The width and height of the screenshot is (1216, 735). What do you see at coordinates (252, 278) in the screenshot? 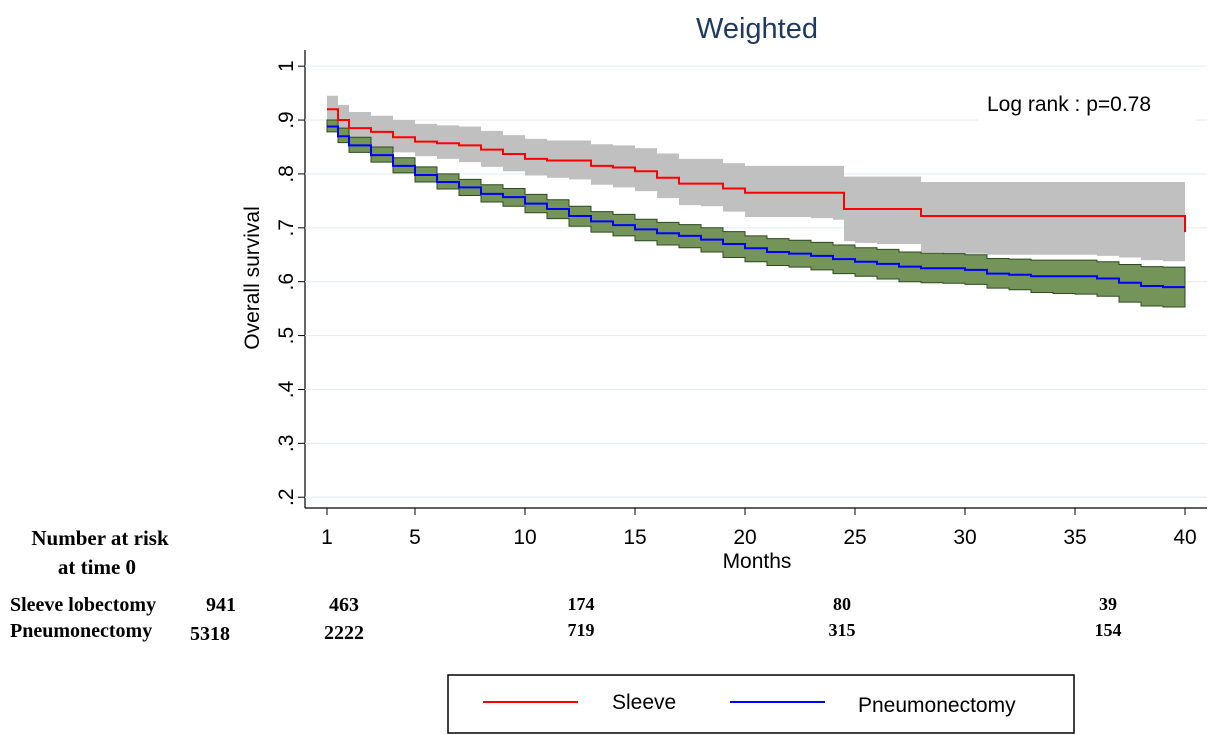
I see `y-axis-label: Overall survival` at bounding box center [252, 278].